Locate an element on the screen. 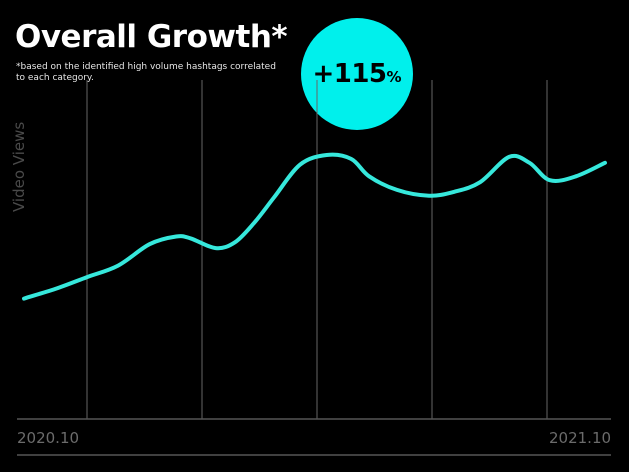  growth-unit: % is located at coordinates (394, 77).